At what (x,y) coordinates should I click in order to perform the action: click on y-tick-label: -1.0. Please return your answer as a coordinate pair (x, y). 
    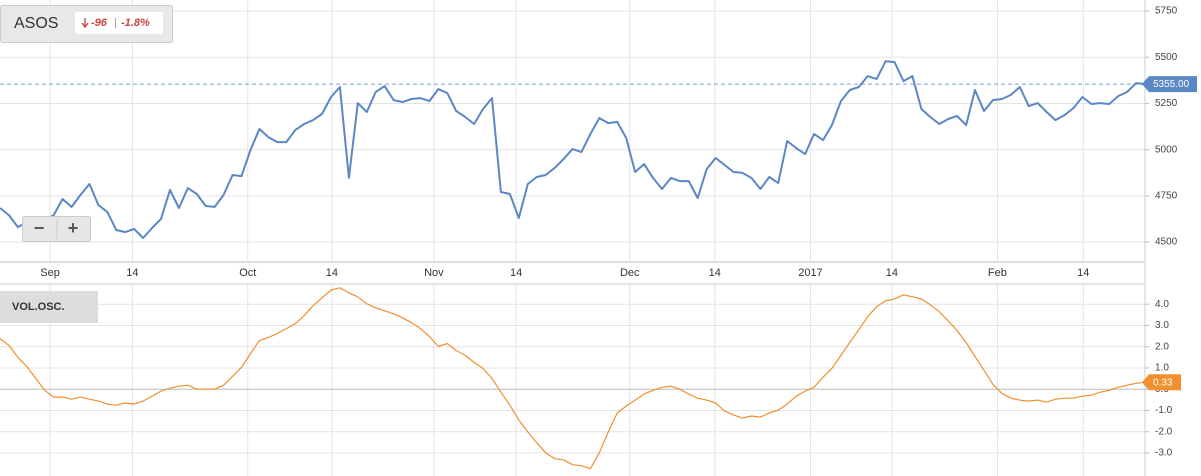
    Looking at the image, I should click on (1164, 410).